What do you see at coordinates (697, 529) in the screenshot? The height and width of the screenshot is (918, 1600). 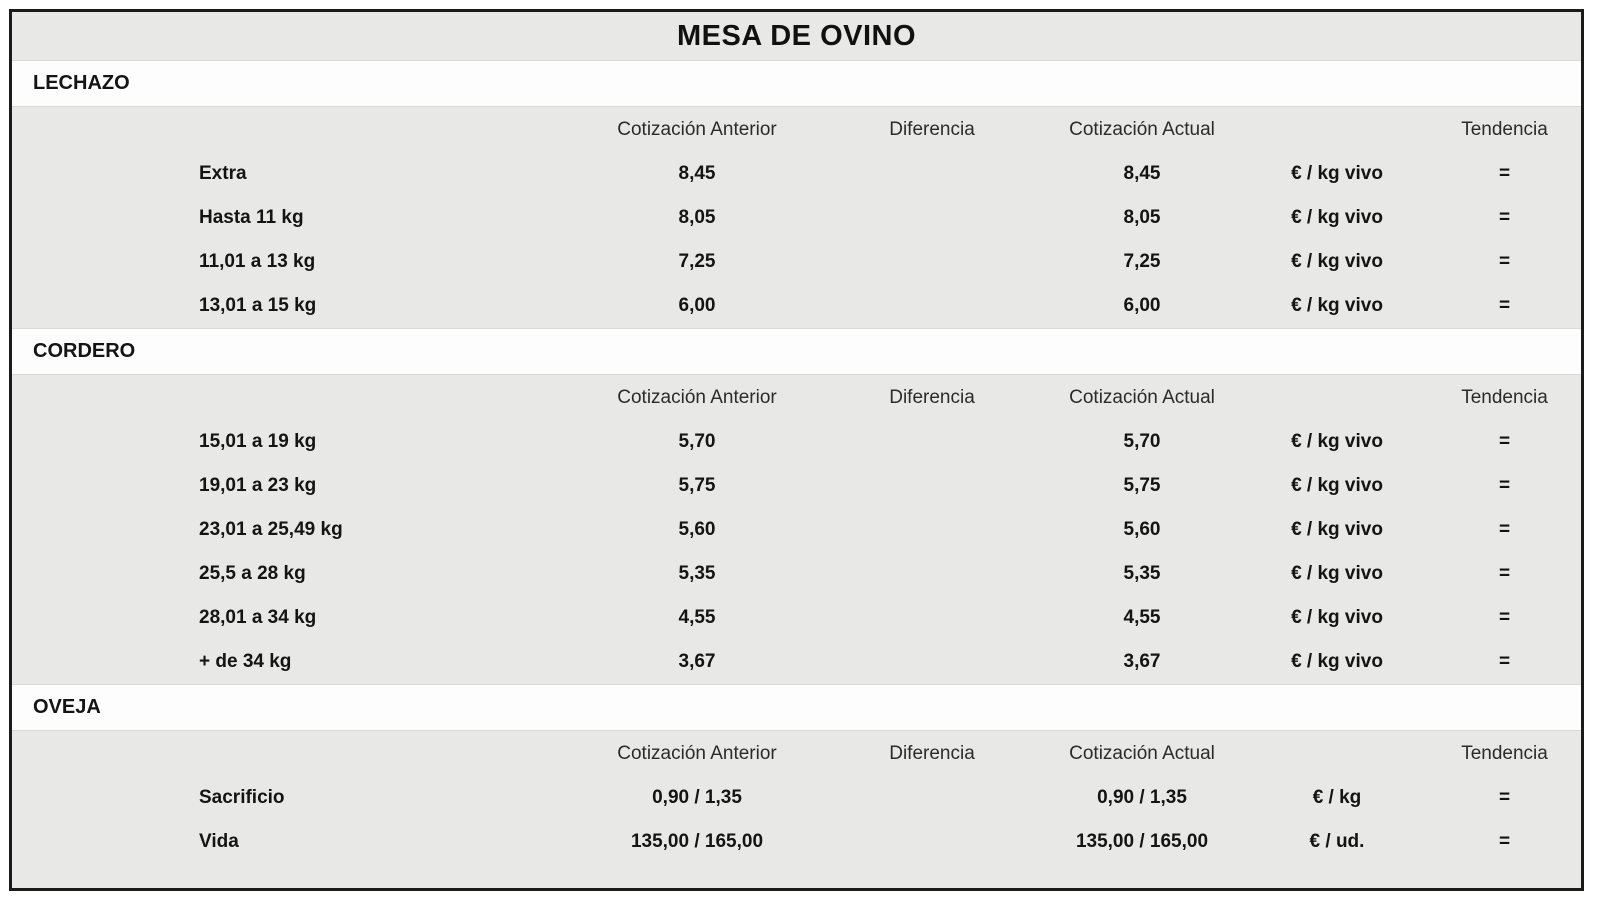 I see `anterior-value: 5,60` at bounding box center [697, 529].